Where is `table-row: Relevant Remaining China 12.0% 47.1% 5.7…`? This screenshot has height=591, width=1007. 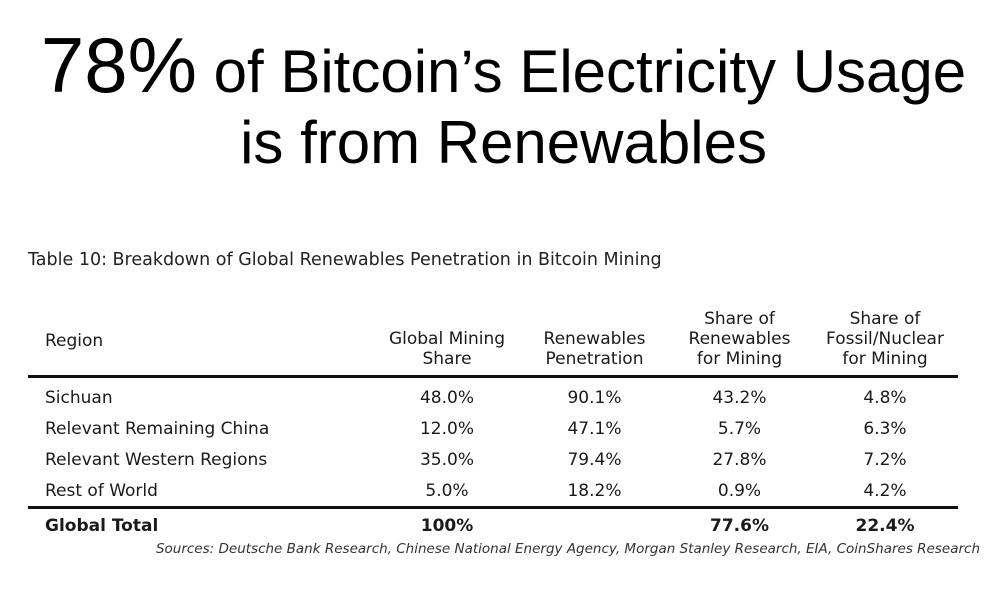 table-row: Relevant Remaining China 12.0% 47.1% 5.7… is located at coordinates (493, 428).